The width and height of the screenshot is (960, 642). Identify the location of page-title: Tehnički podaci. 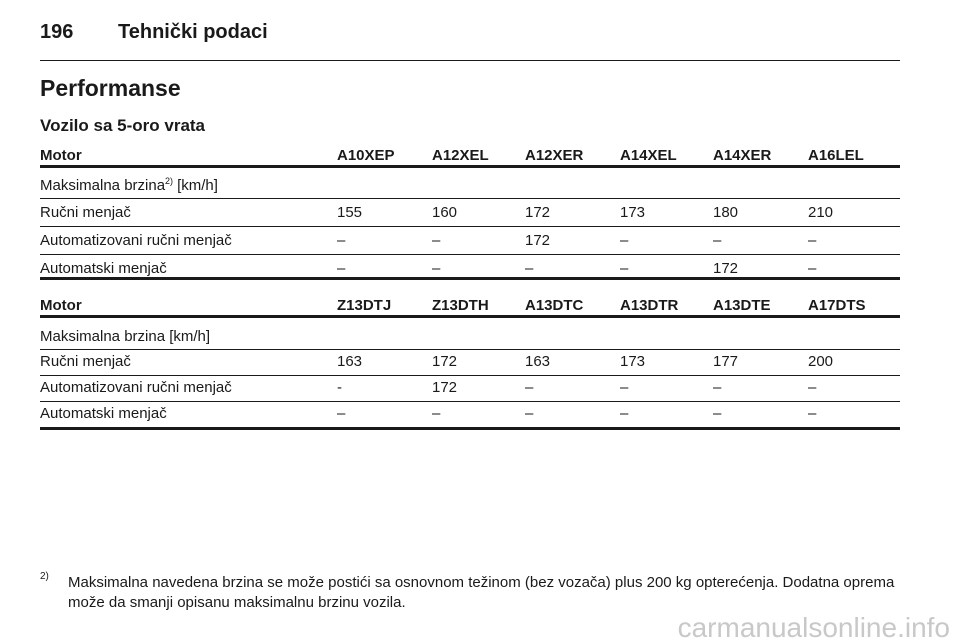
(193, 32).